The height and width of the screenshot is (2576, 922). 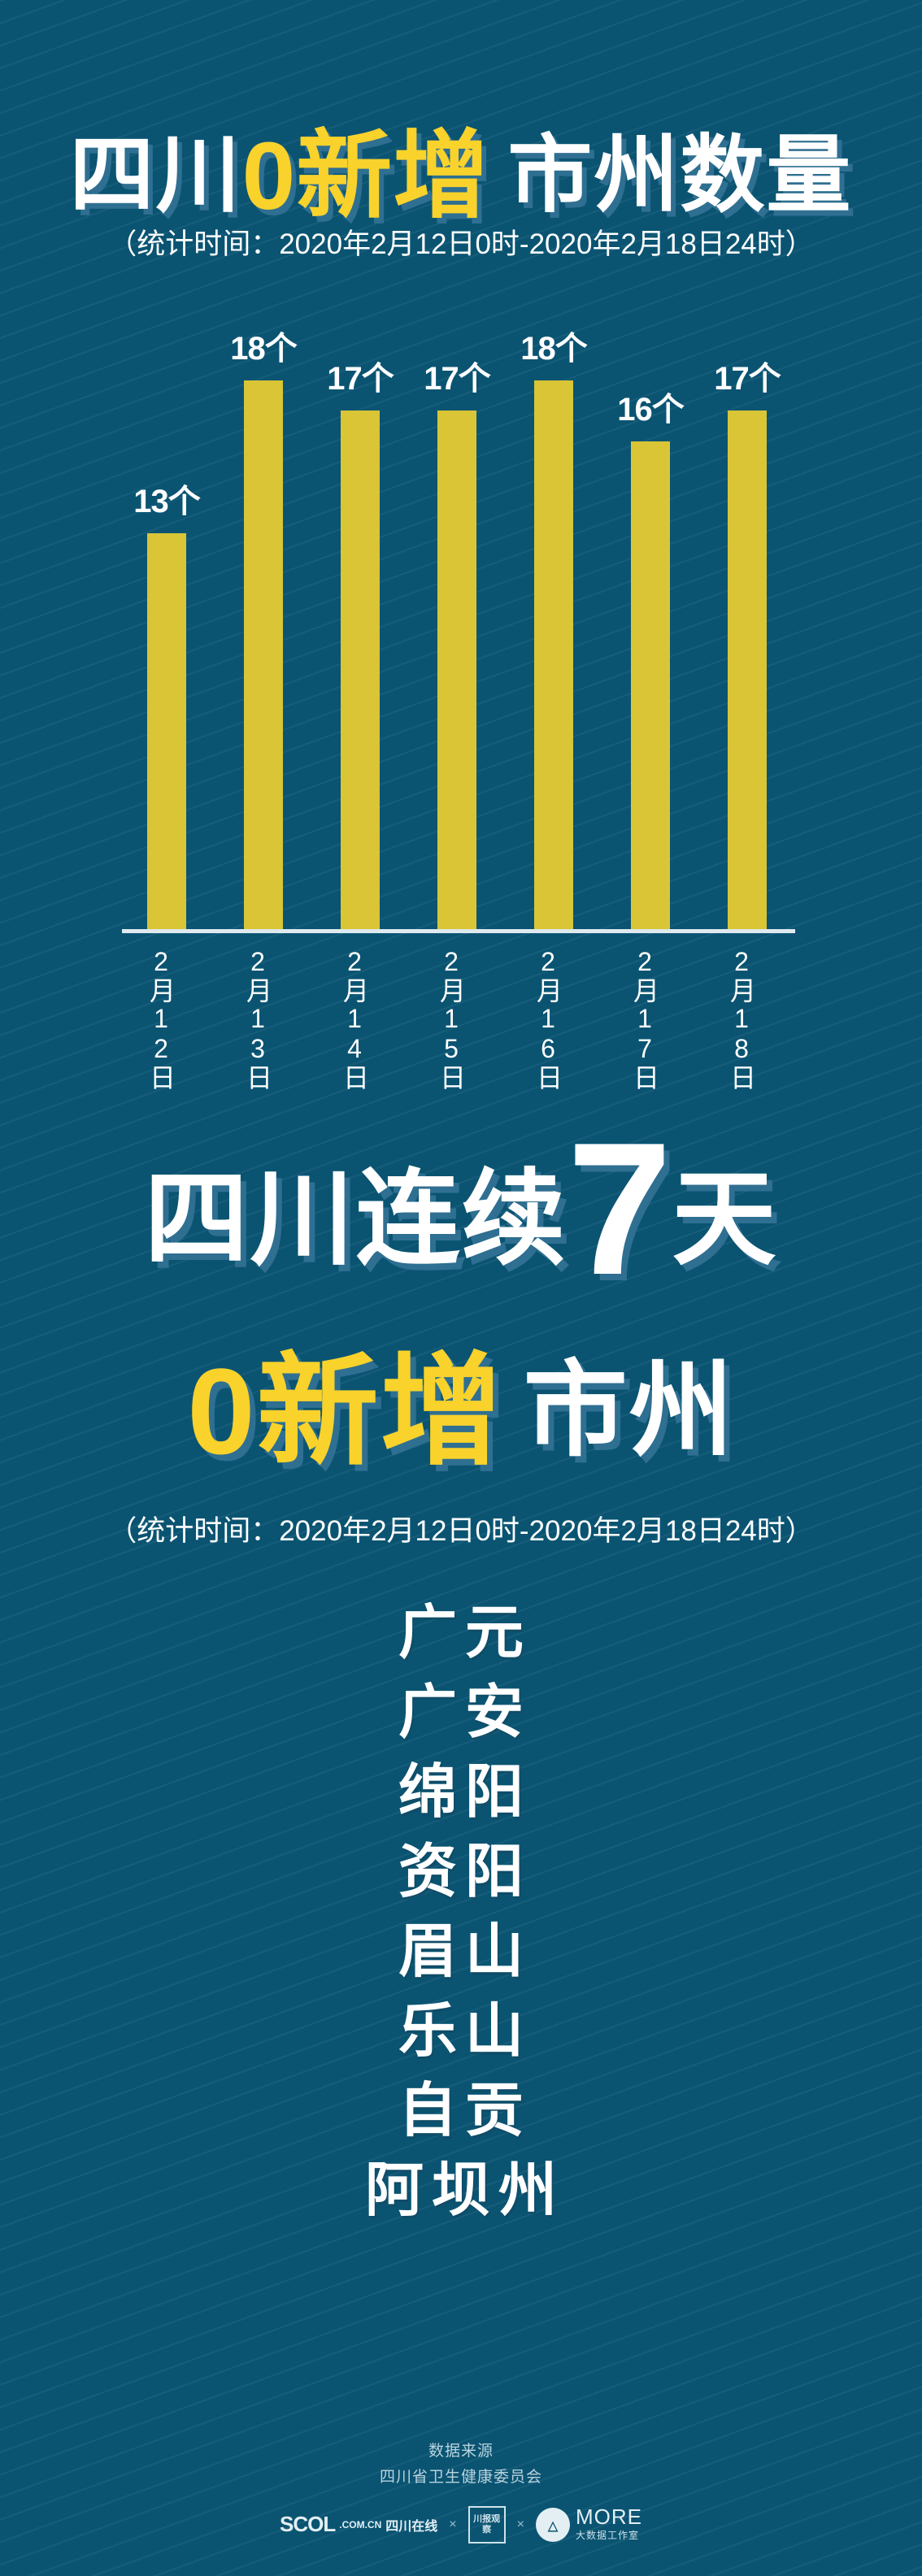 I want to click on section2-text-zero-new: 0新增, so click(x=345, y=1411).